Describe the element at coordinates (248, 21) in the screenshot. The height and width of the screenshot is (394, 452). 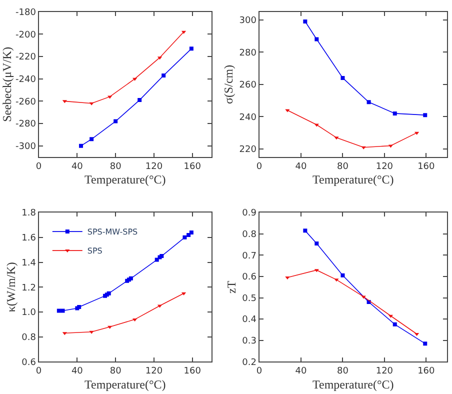
I see `y-tick-label: 300` at that location.